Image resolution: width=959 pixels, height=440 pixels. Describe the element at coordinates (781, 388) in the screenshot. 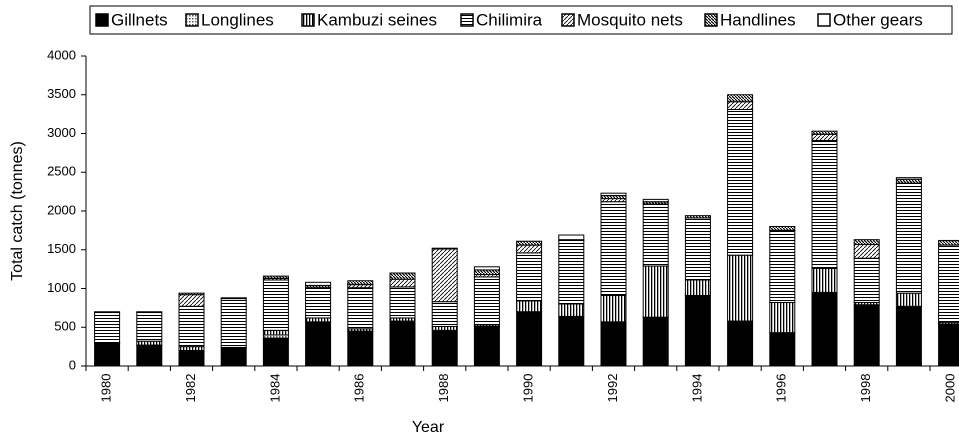

I see `x-tick-label: 1996` at that location.